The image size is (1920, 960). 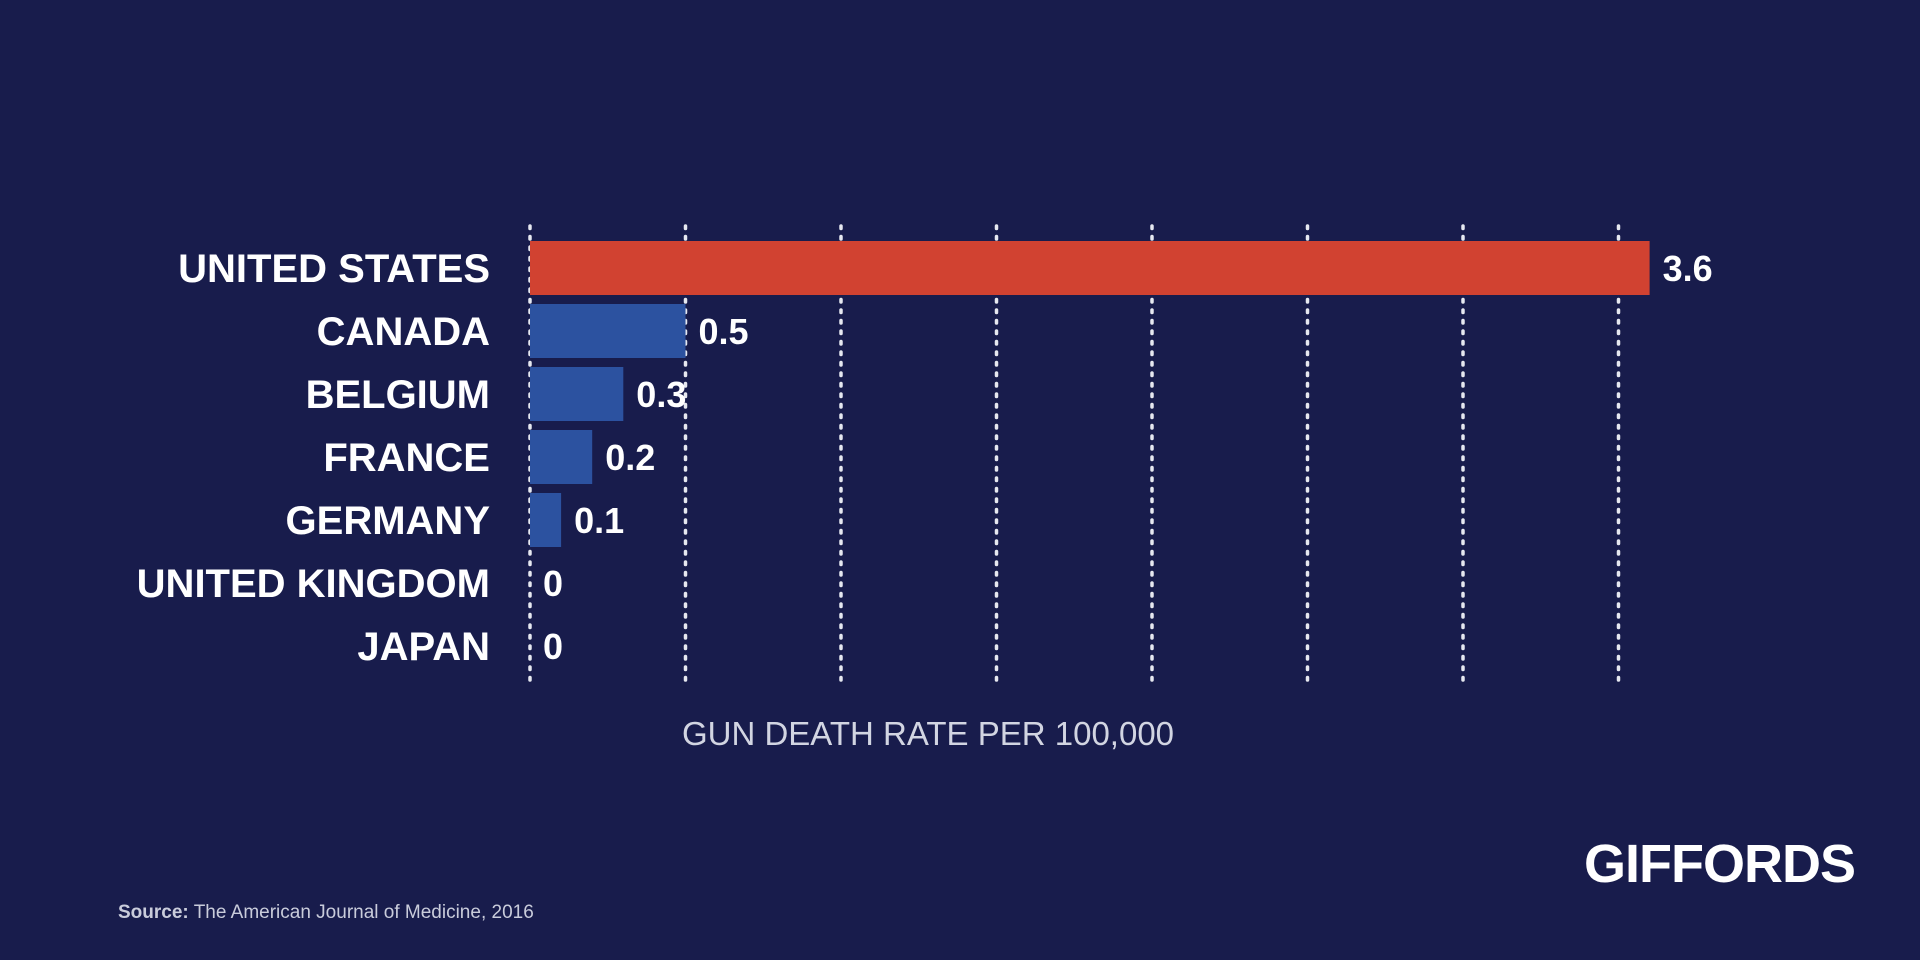 I want to click on bar-france, so click(x=561, y=457).